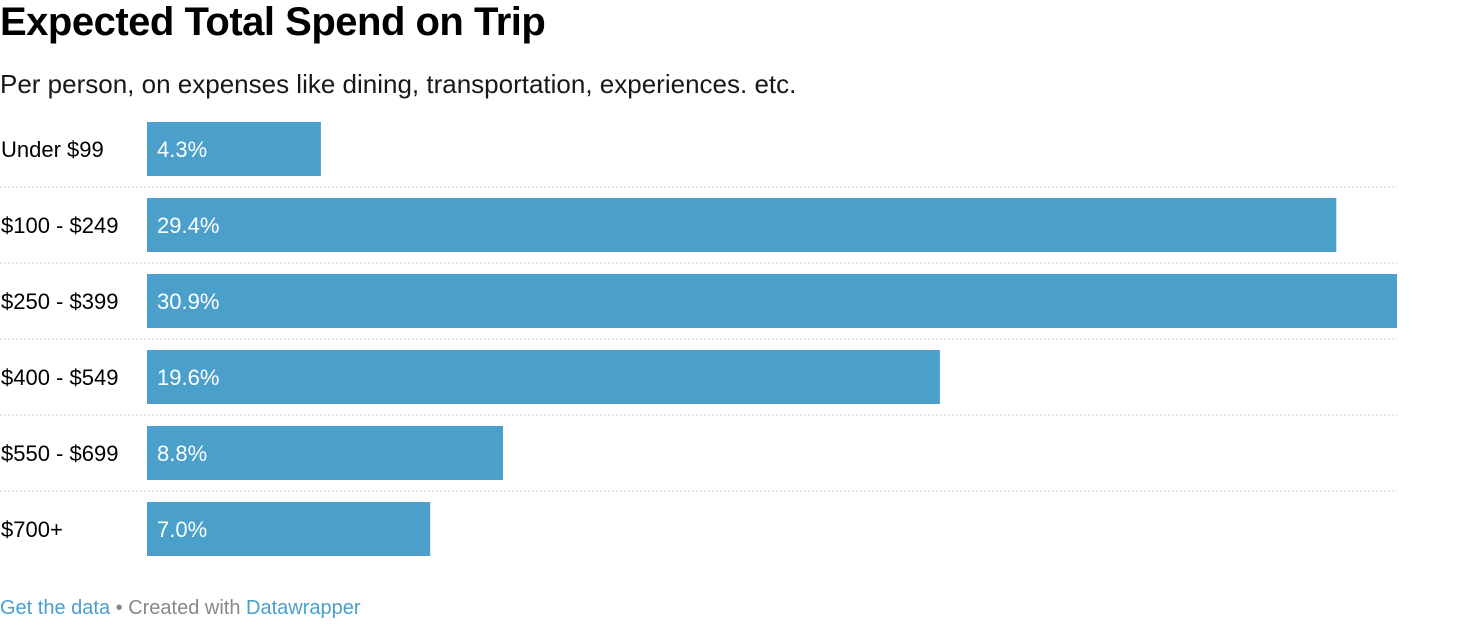  Describe the element at coordinates (188, 377) in the screenshot. I see `value-label: 19.6%` at that location.